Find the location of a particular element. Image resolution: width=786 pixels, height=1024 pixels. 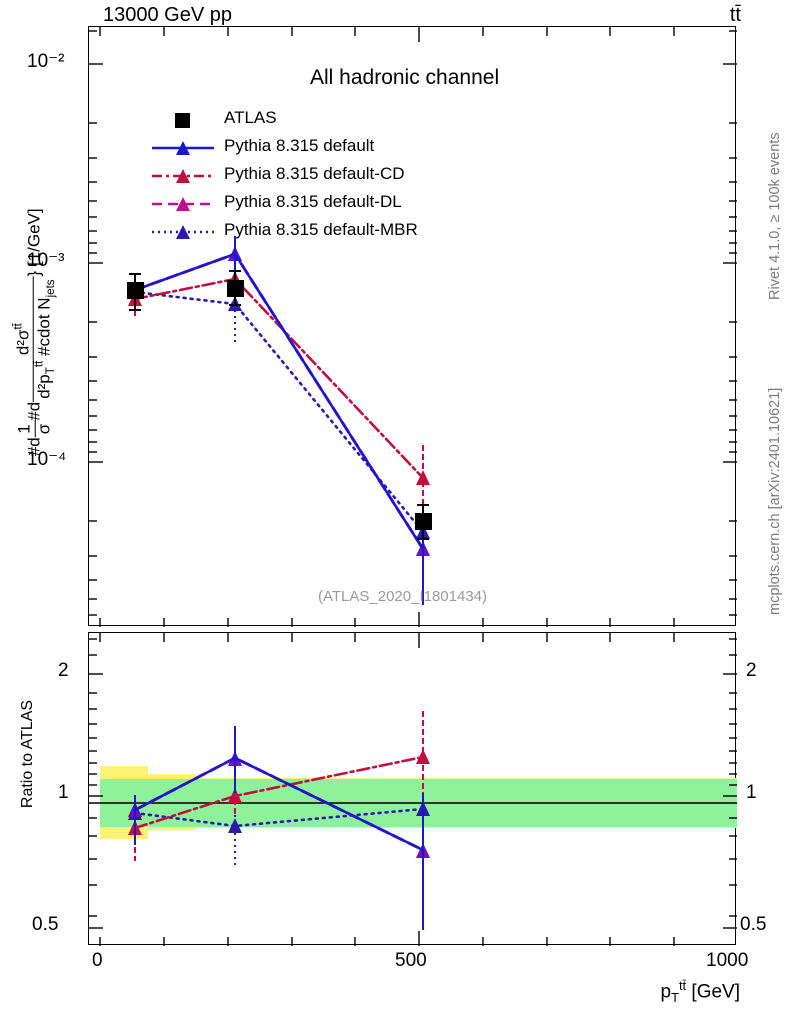

main-y-axis-title: #d 1 σ #d d²σtt̄ d²pTtt̄ #cdot Njets} [1/GeV] is located at coordinates (29, 310).